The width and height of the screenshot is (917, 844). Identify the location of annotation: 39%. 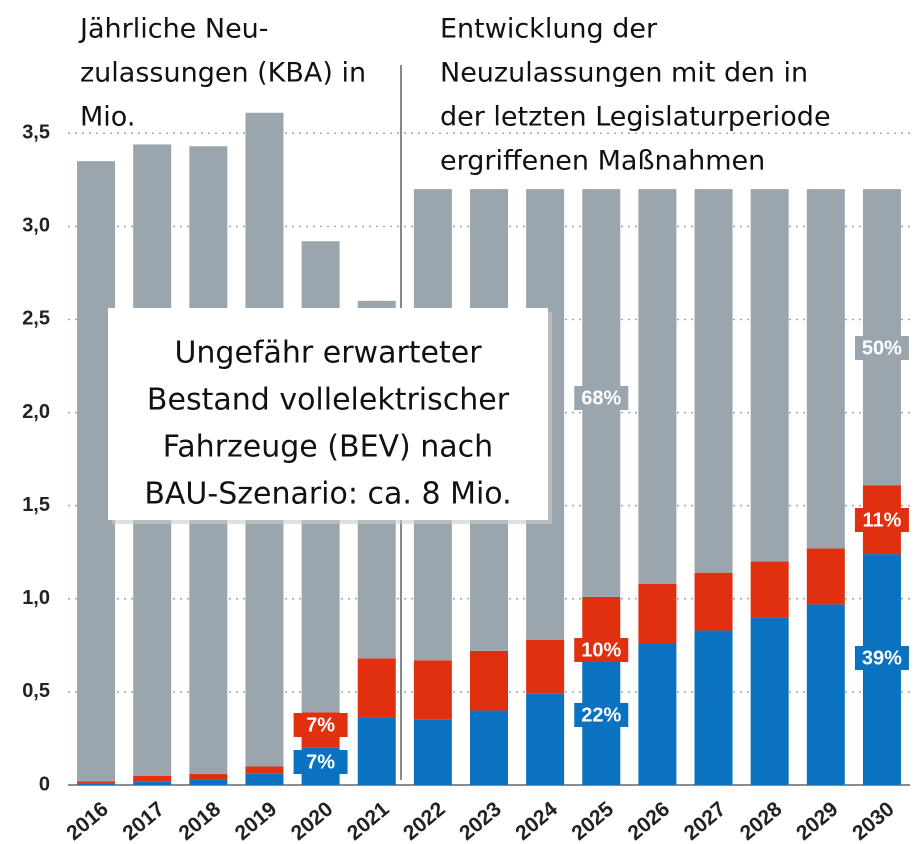
(882, 658).